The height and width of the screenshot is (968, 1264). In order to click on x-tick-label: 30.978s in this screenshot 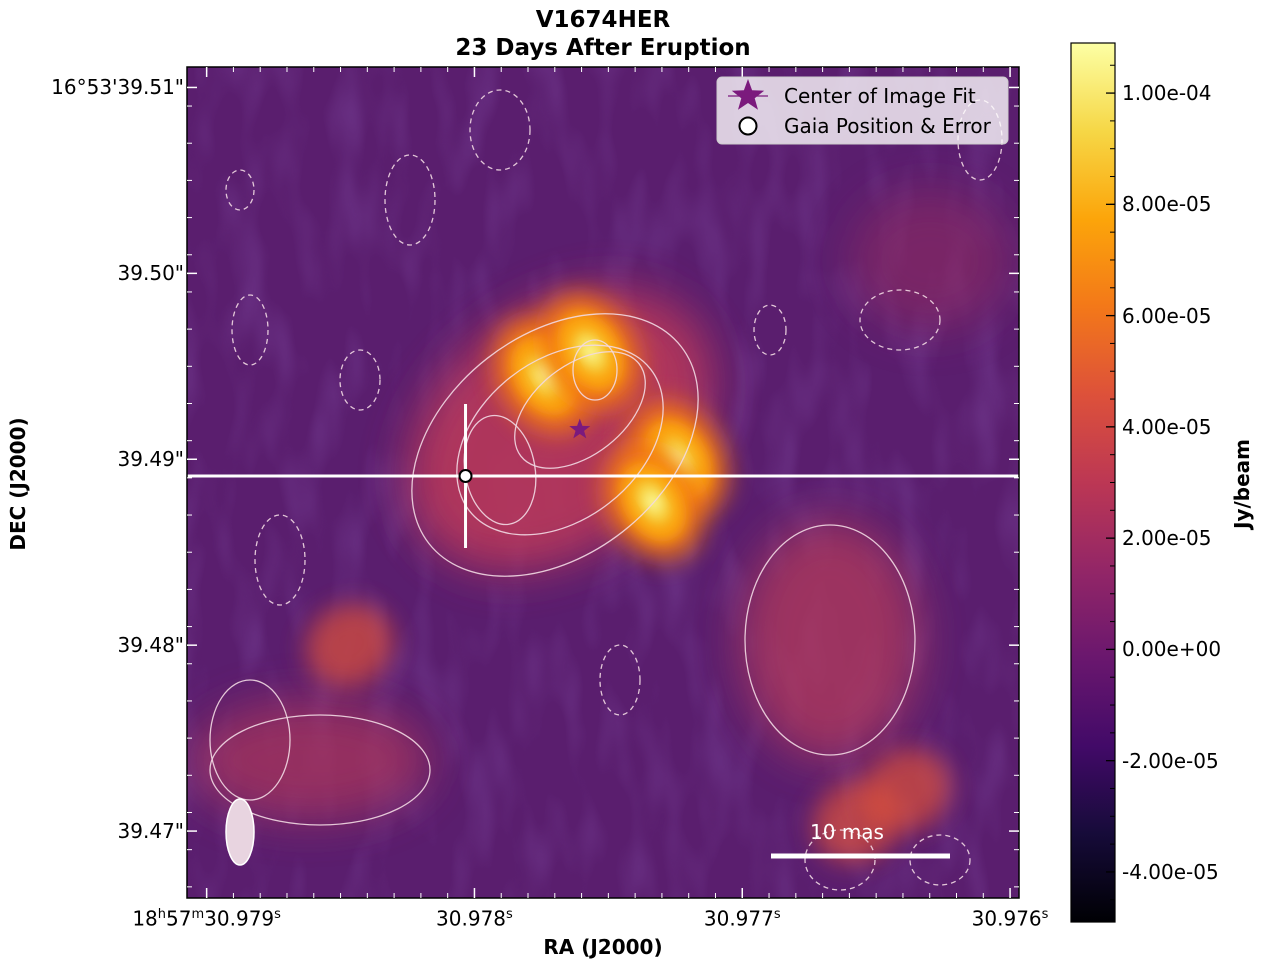, I will do `click(474, 918)`.